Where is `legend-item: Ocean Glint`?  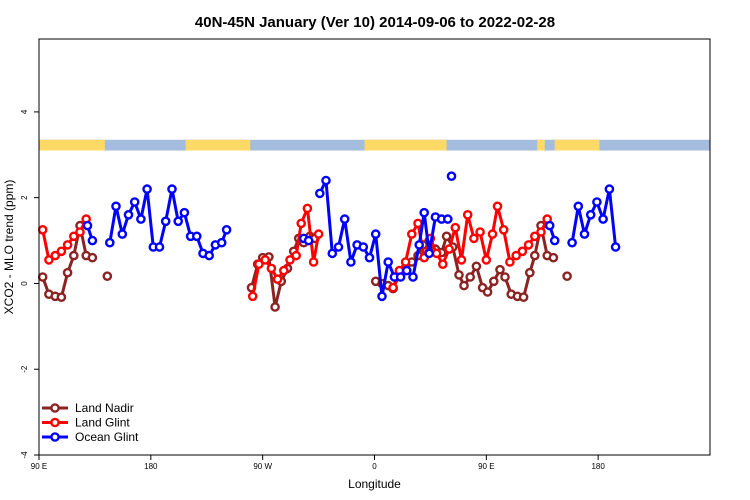
legend-item: Ocean Glint is located at coordinates (90, 437).